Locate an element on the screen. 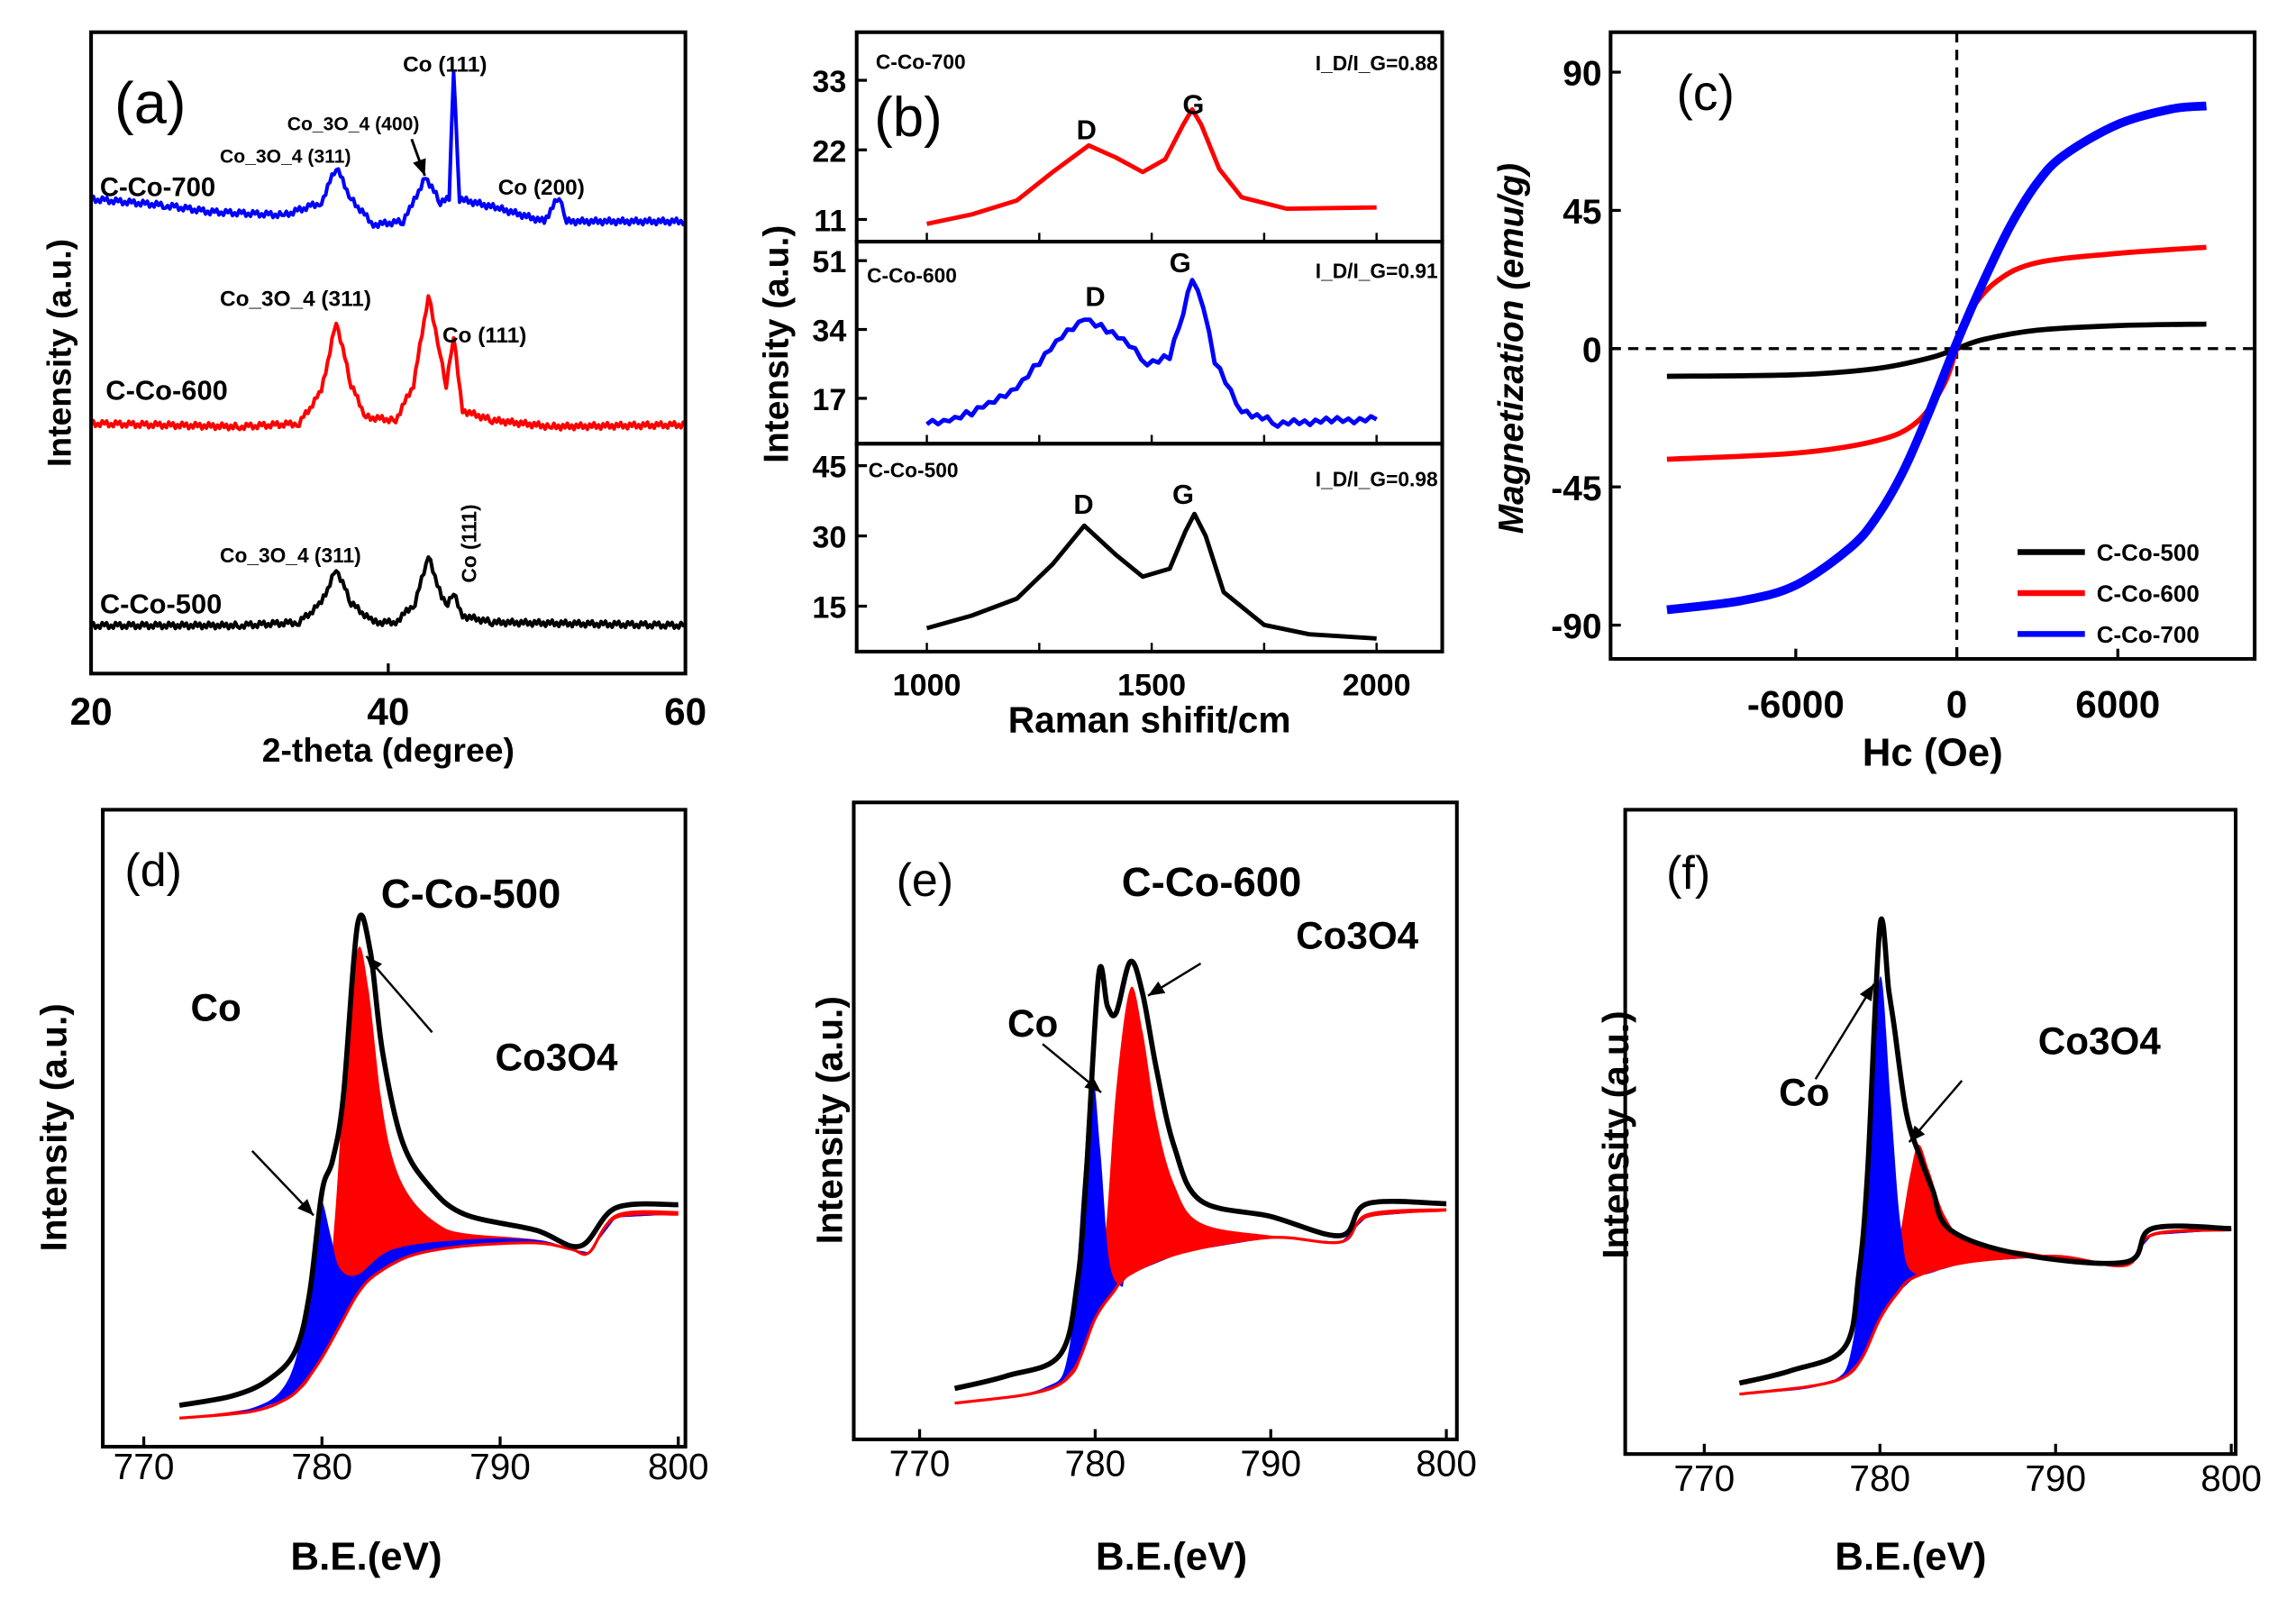 Image resolution: width=2296 pixels, height=1599 pixels. subplot-label: C-Co-500 is located at coordinates (914, 470).